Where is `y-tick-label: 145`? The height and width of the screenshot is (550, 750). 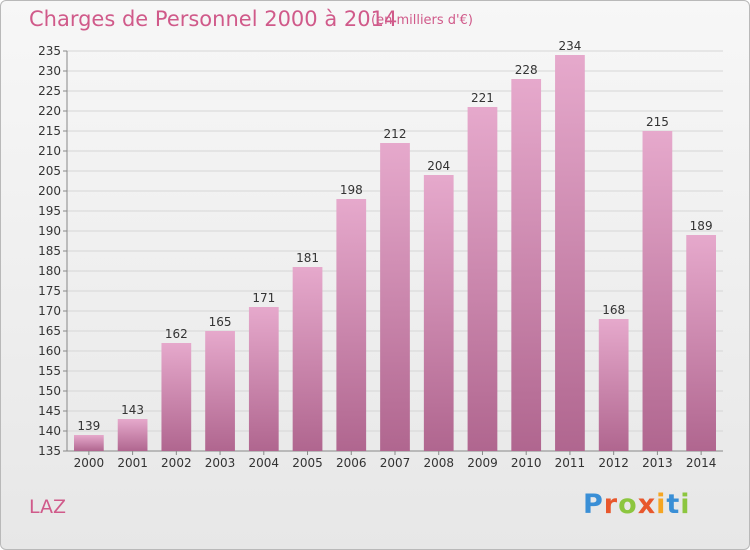
y-tick-label: 145 is located at coordinates (49, 411).